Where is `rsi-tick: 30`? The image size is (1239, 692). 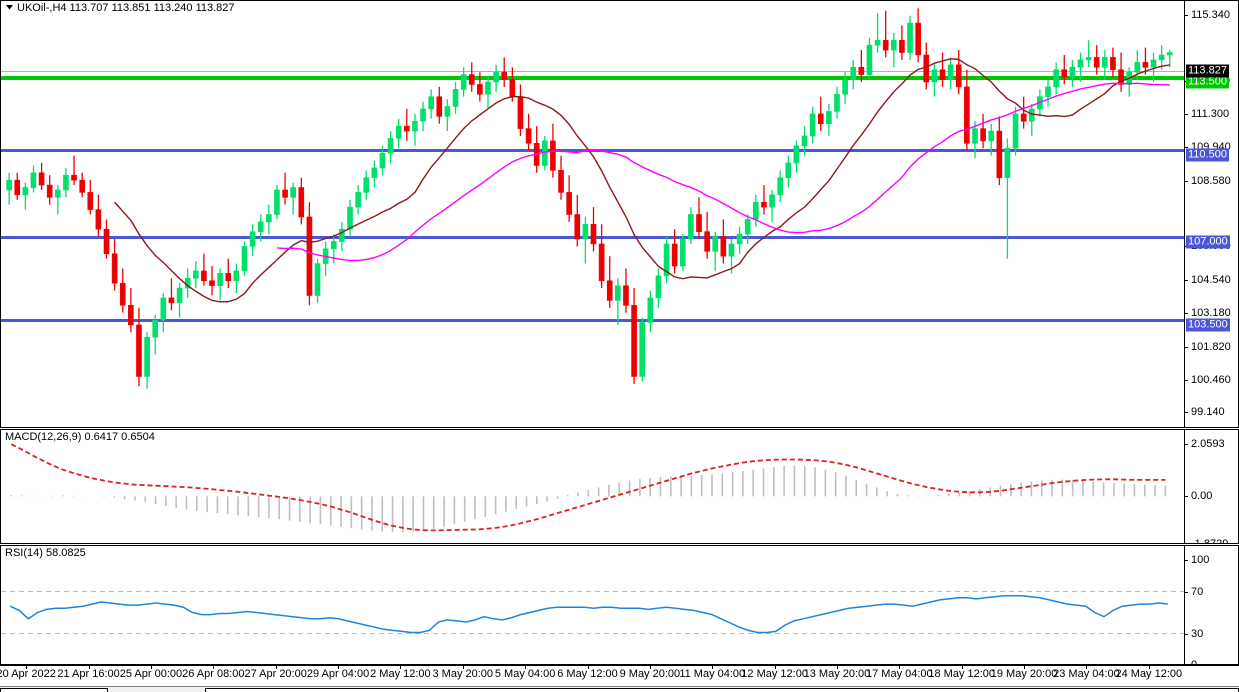 rsi-tick: 30 is located at coordinates (1194, 634).